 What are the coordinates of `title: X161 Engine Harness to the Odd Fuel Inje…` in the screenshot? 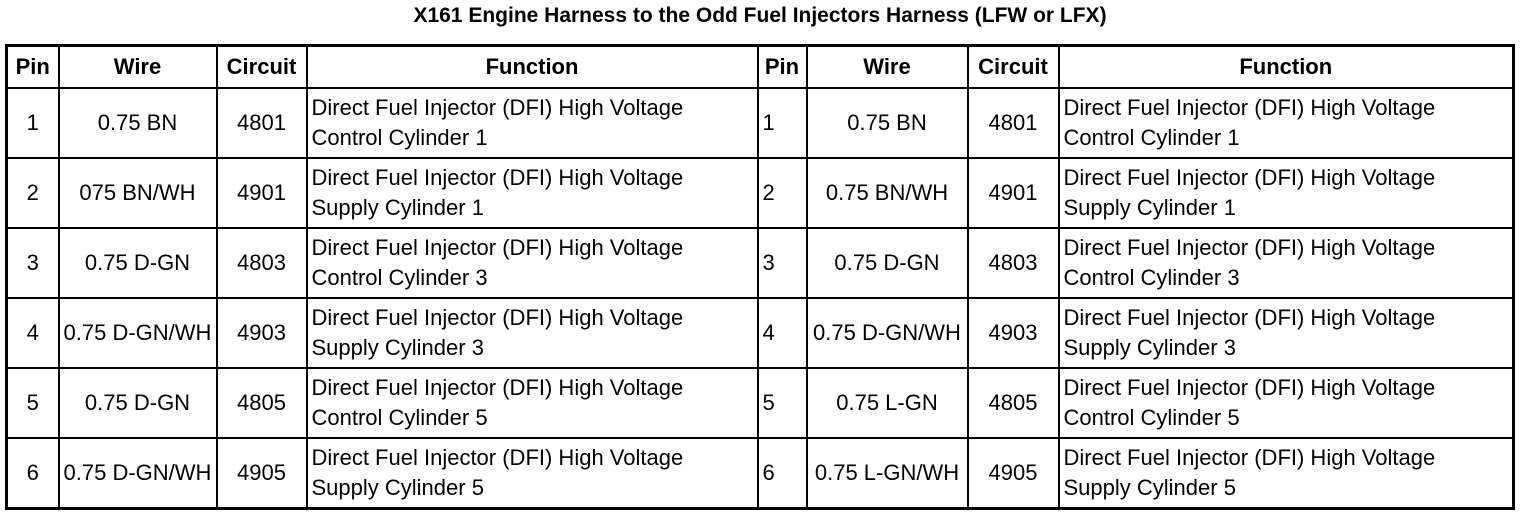 It's located at (760, 15).